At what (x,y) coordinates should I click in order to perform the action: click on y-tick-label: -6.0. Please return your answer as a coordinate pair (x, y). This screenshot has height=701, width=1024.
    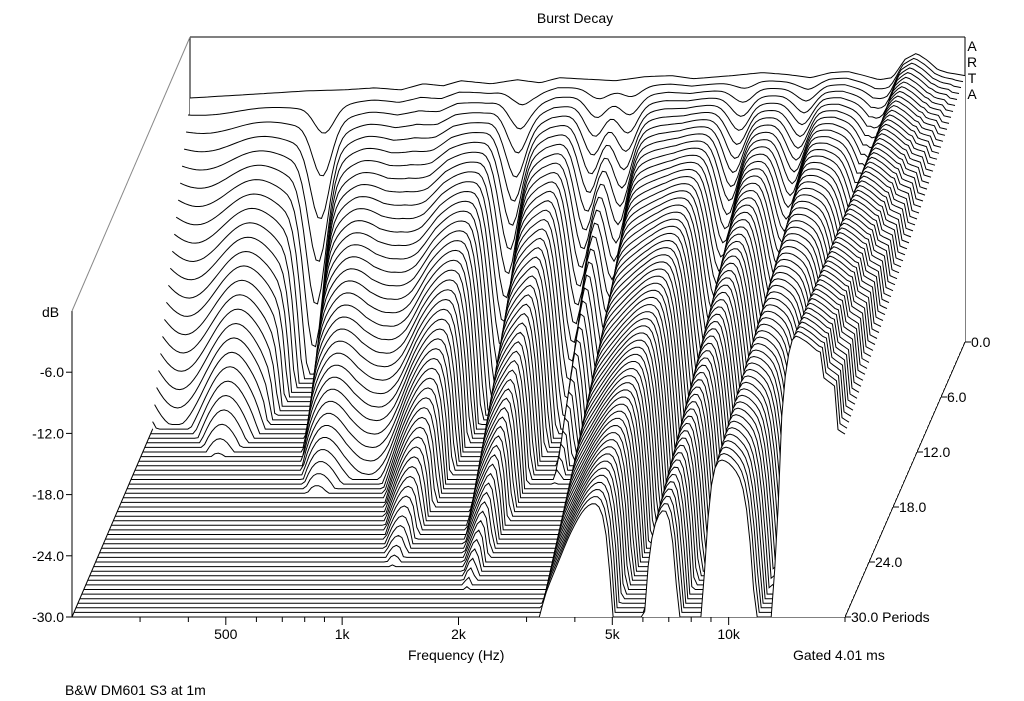
    Looking at the image, I should click on (52, 372).